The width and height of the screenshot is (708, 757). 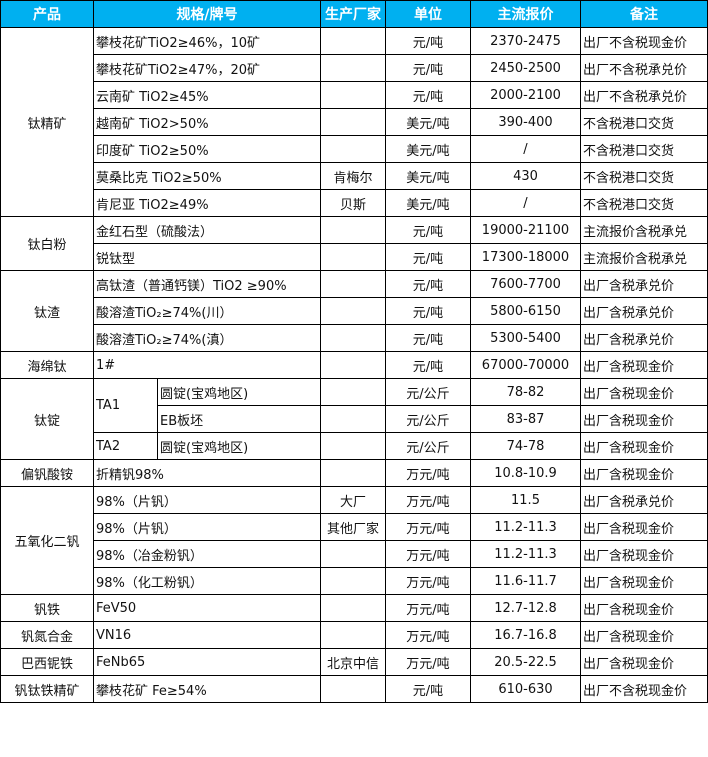 I want to click on spec-cell: 越南矿 TiO2>50%, so click(x=207, y=122).